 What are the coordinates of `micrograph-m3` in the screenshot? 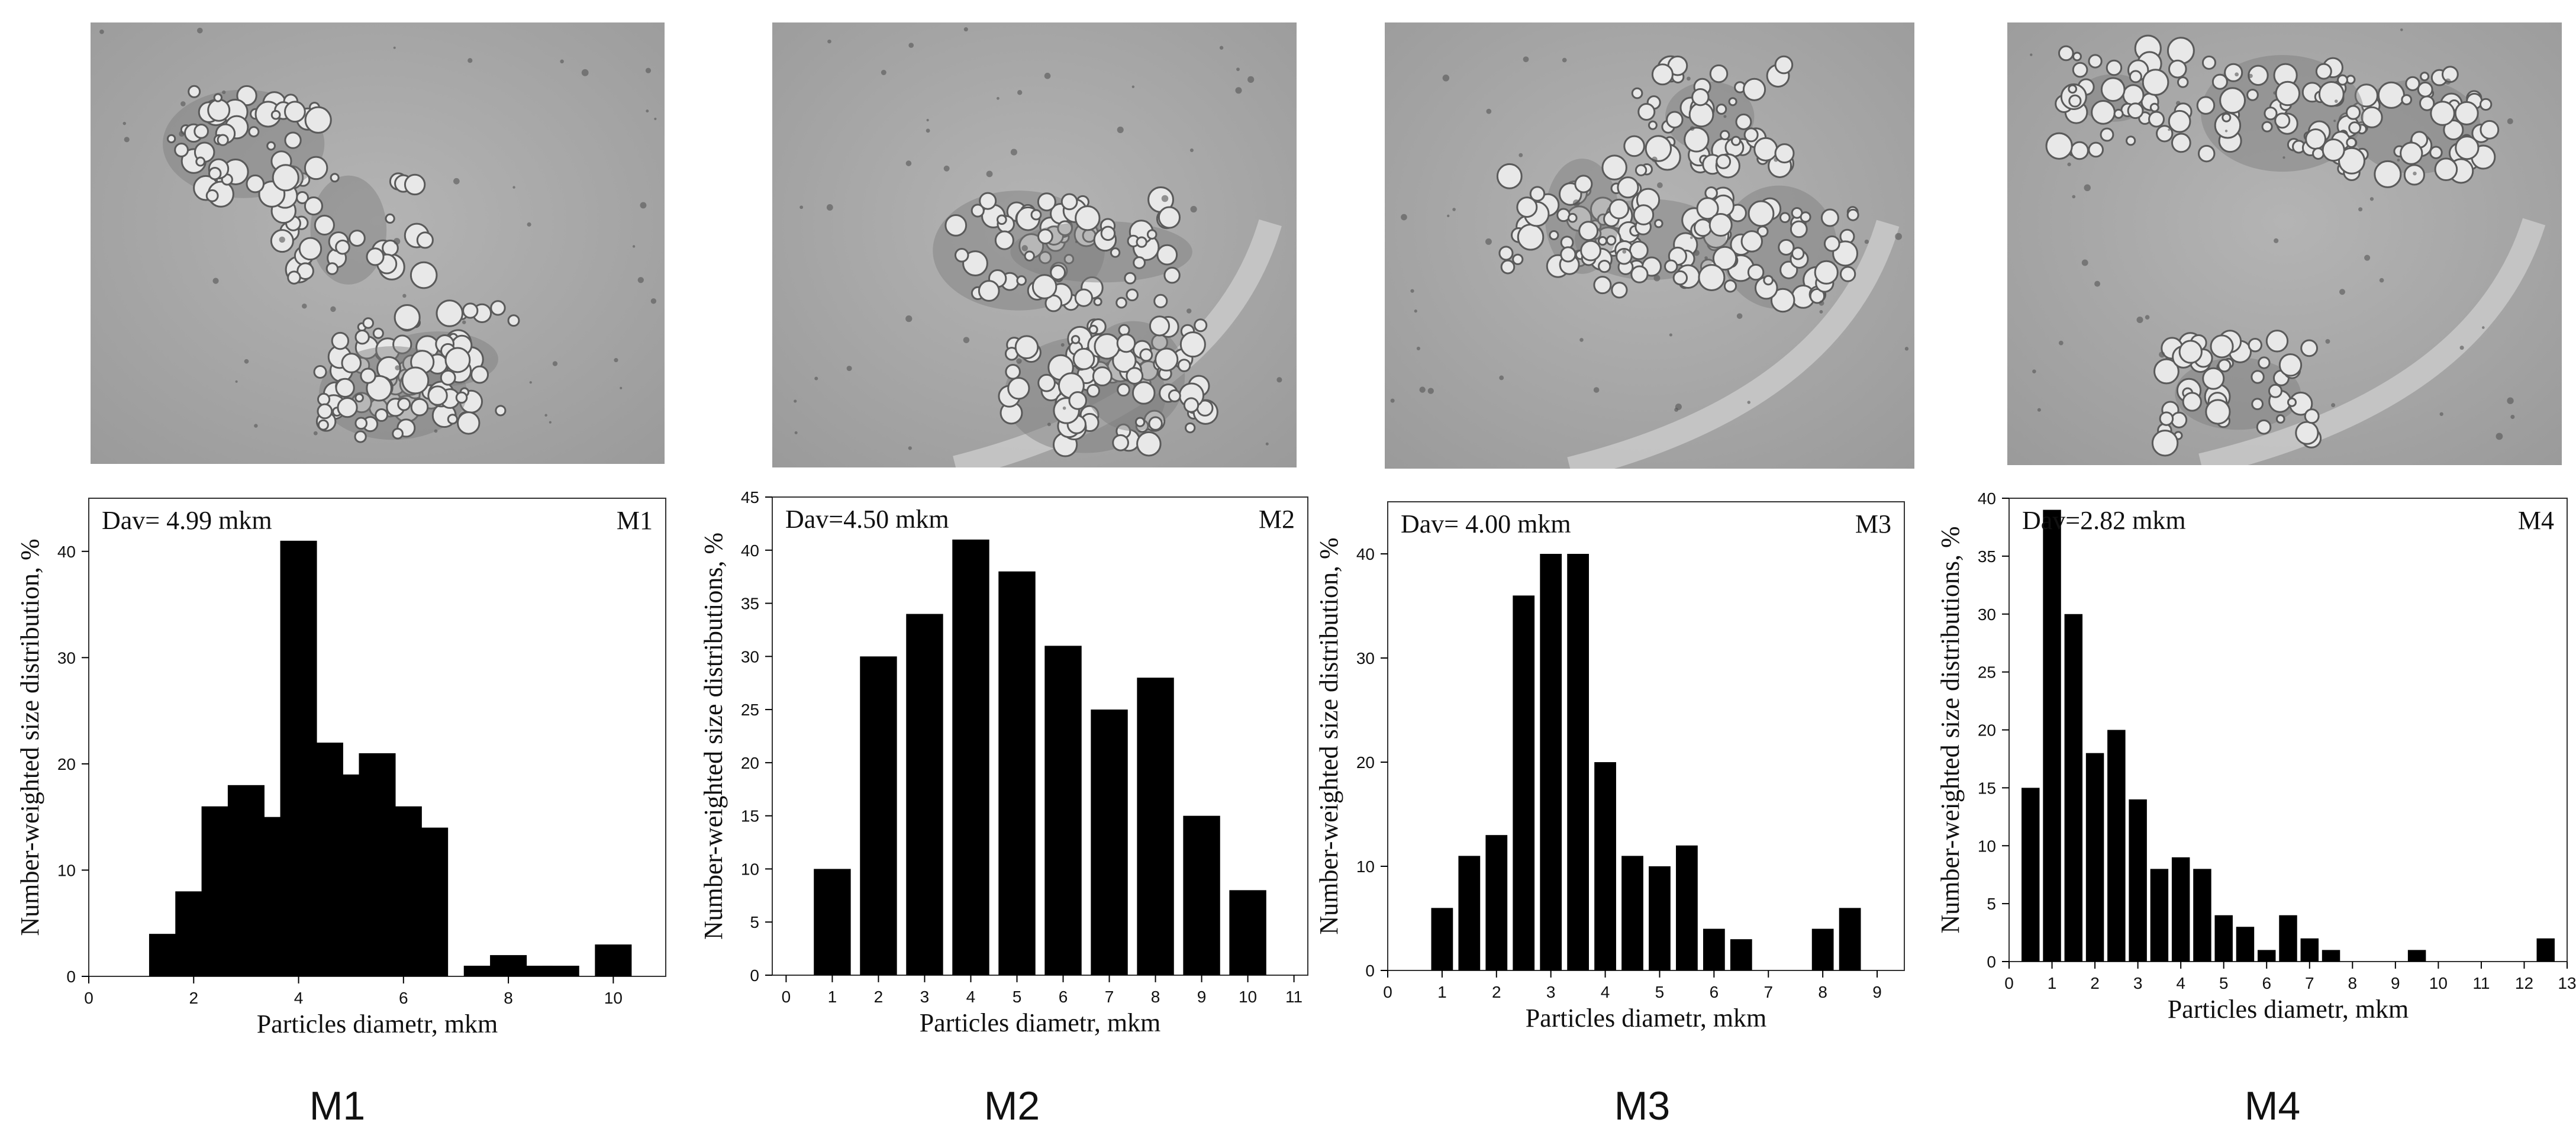 It's located at (1649, 246).